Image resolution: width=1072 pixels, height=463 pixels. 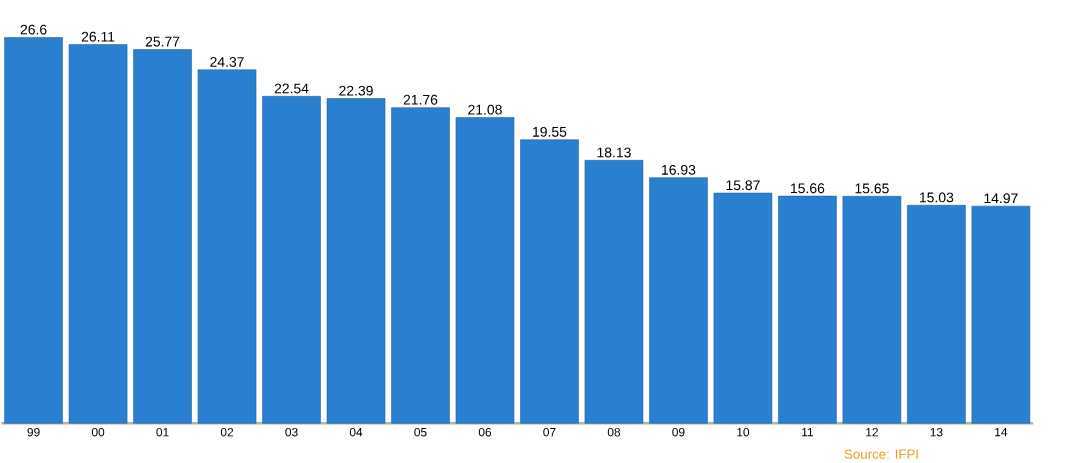 I want to click on x-tick-label: 05, so click(x=420, y=432).